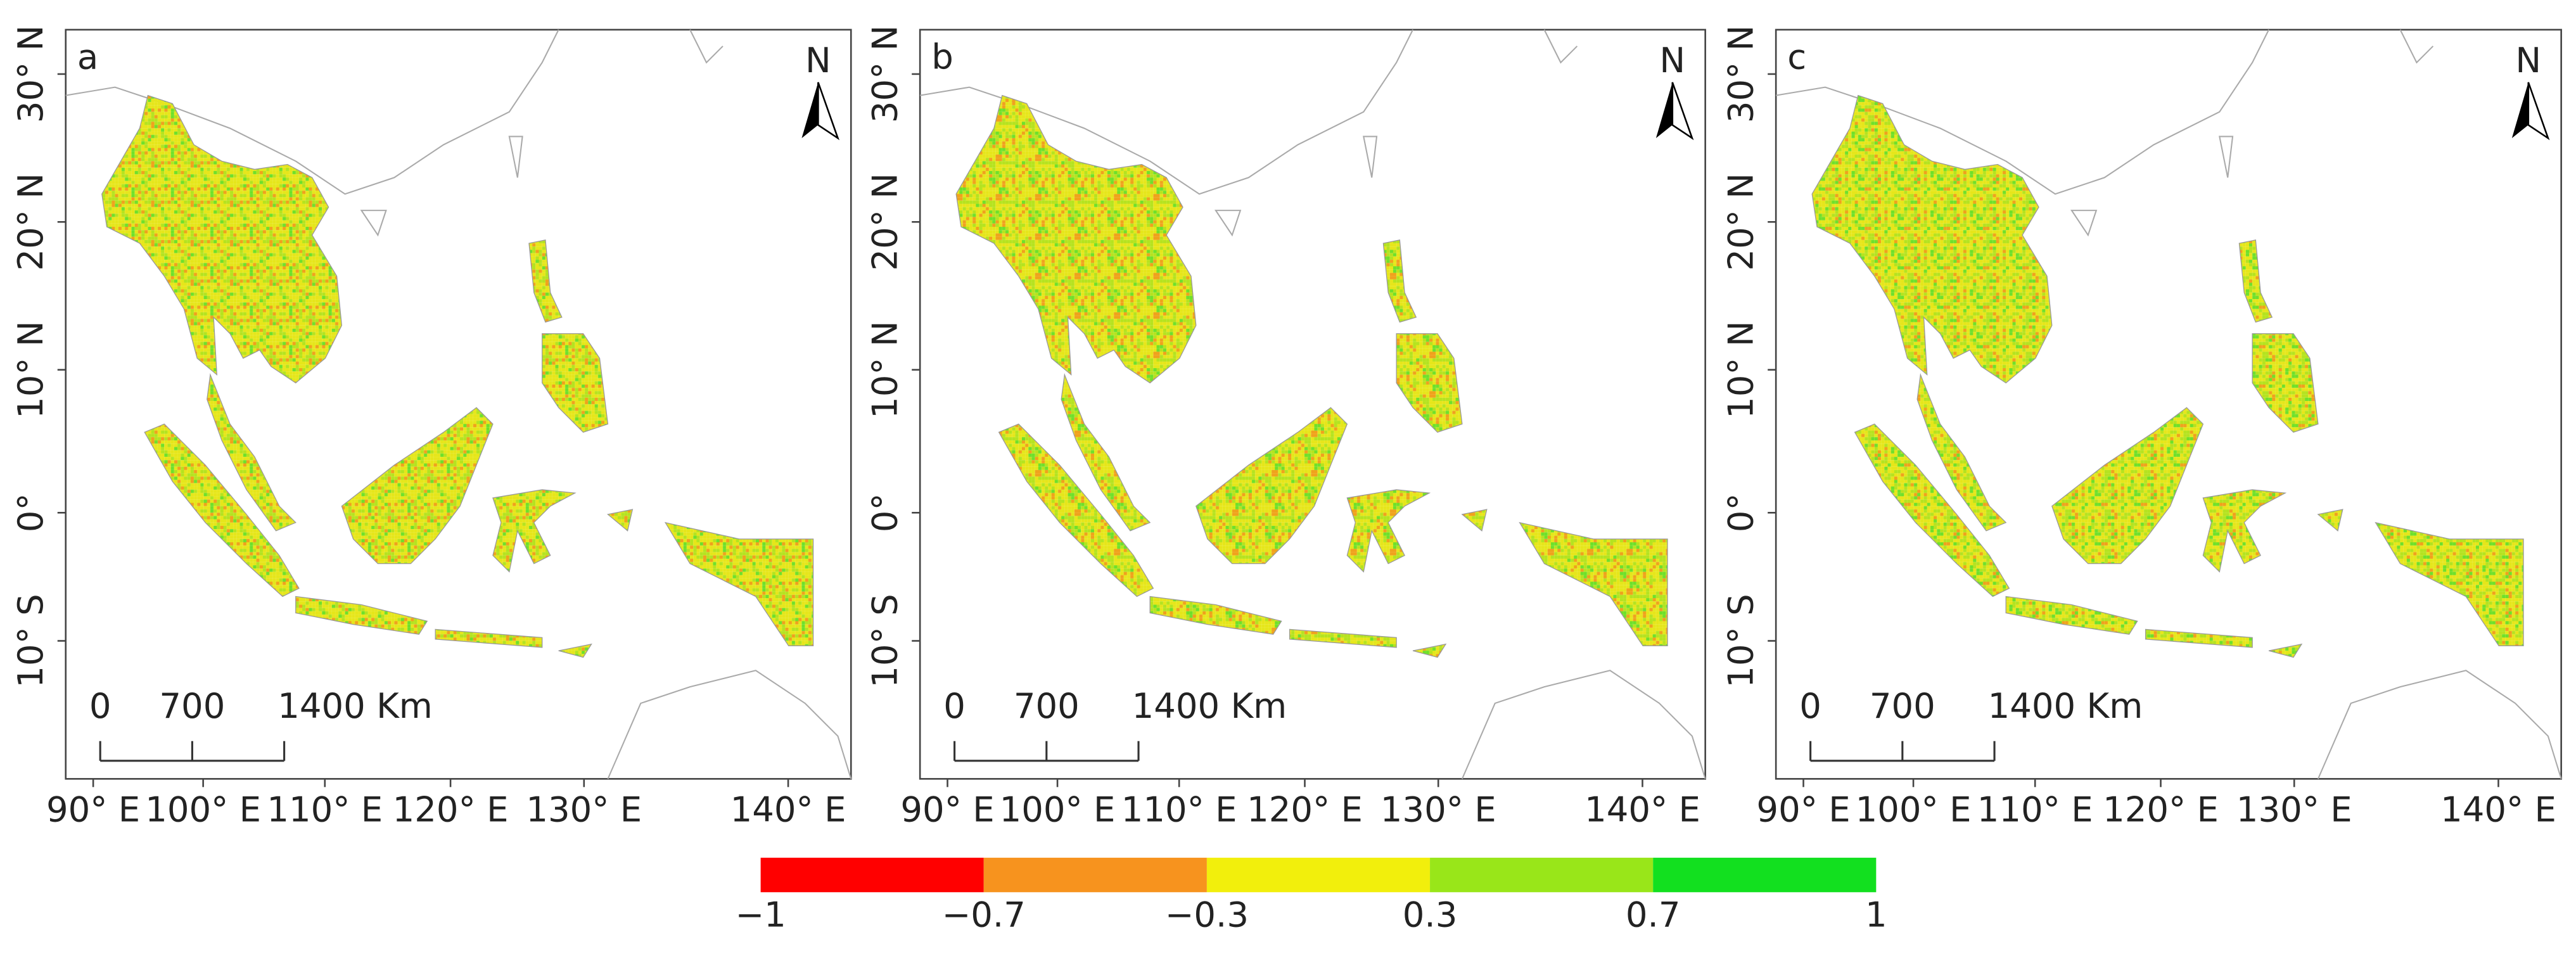 The image size is (2576, 963). I want to click on legend-label: 1, so click(1876, 914).